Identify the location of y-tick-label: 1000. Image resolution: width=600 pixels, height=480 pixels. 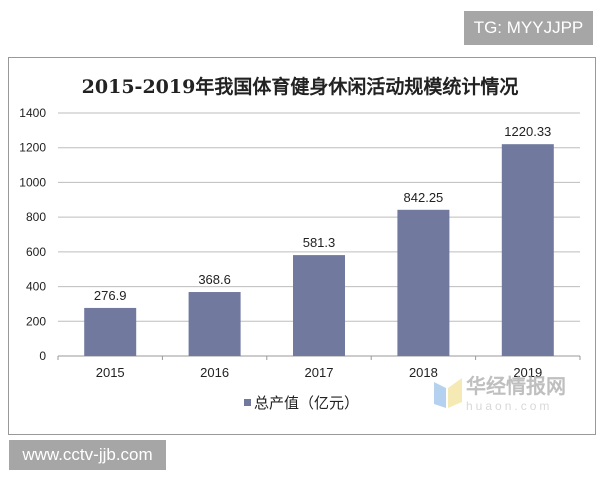
(32, 182).